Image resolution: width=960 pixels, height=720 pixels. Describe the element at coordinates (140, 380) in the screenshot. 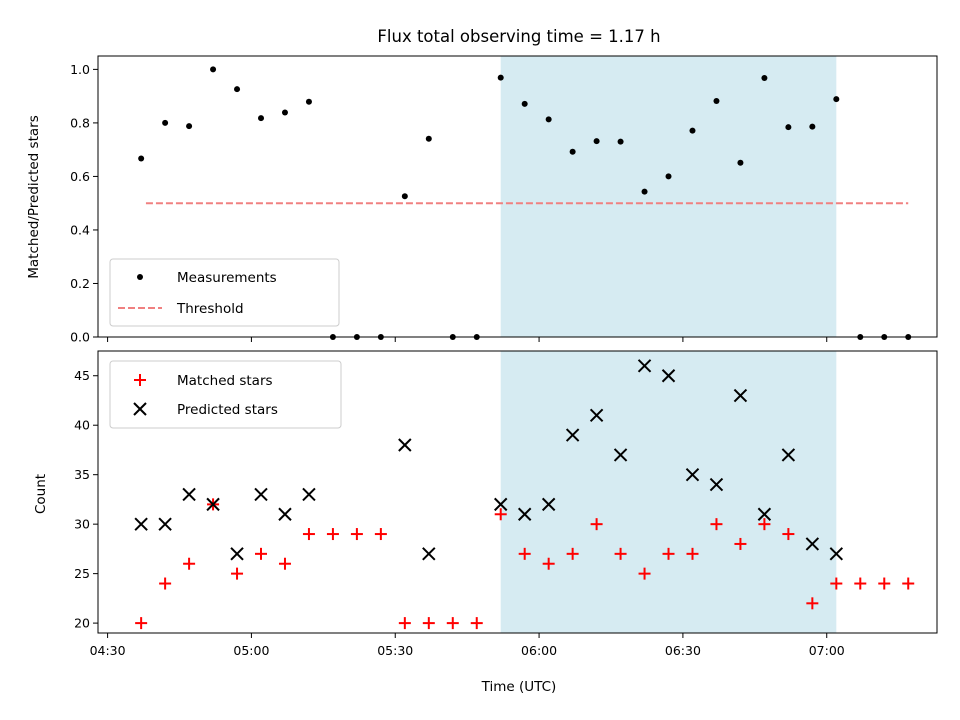

I see `legend-marker-matched` at that location.